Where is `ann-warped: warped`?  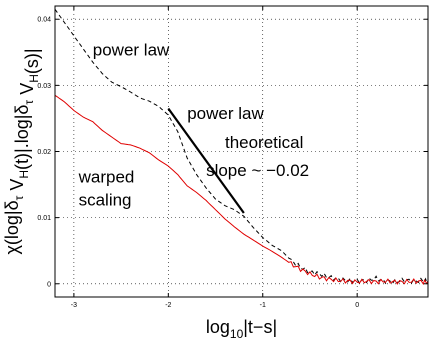
ann-warped: warped is located at coordinates (106, 177).